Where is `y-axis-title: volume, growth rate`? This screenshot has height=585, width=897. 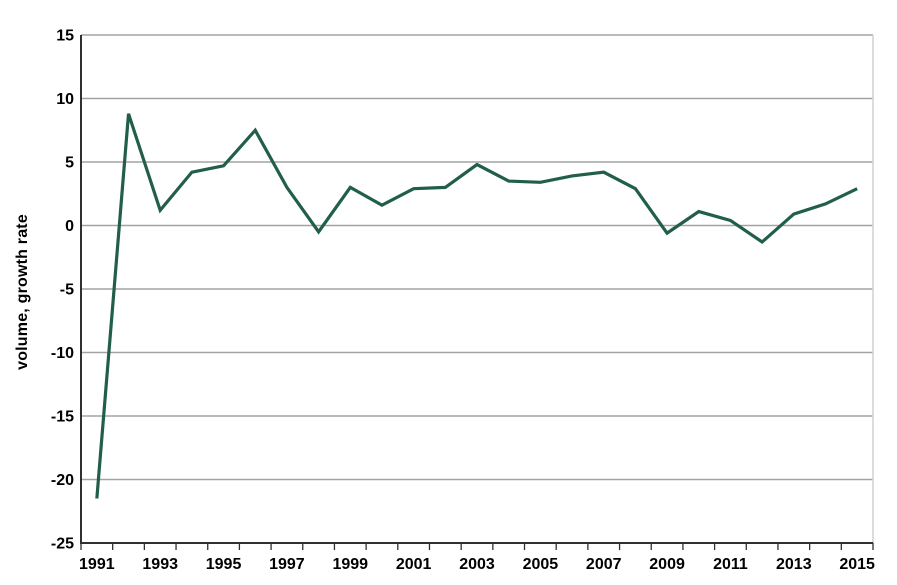
y-axis-title: volume, growth rate is located at coordinates (22, 292).